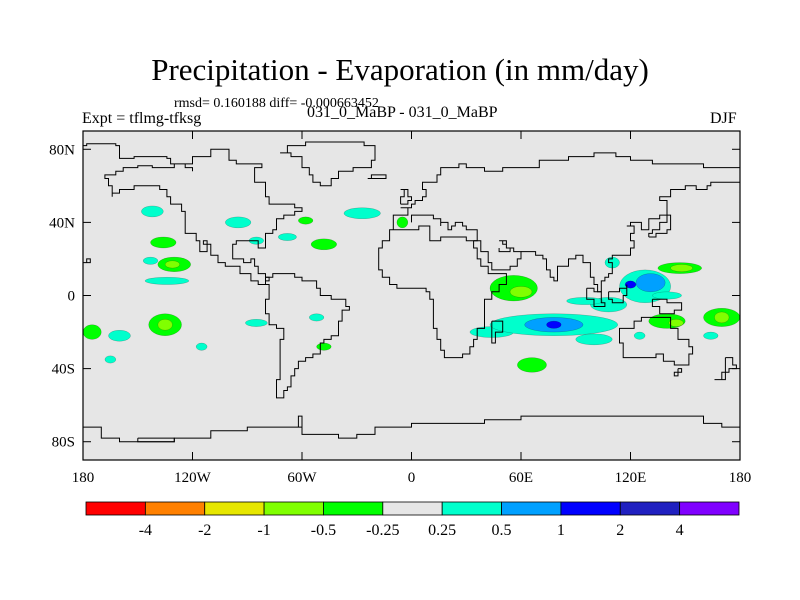  I want to click on colorbar-label: -0.25, so click(382, 530).